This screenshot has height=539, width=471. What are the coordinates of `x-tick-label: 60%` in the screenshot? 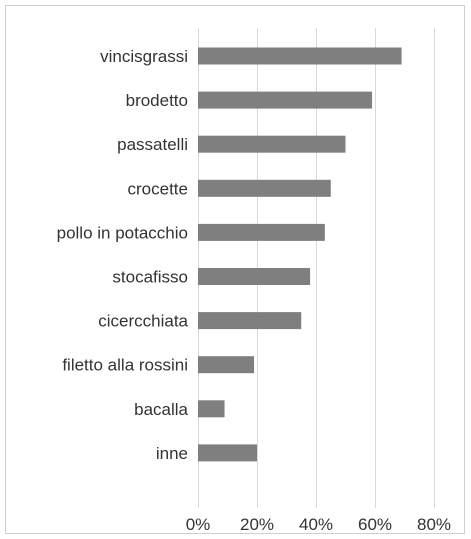 It's located at (375, 524).